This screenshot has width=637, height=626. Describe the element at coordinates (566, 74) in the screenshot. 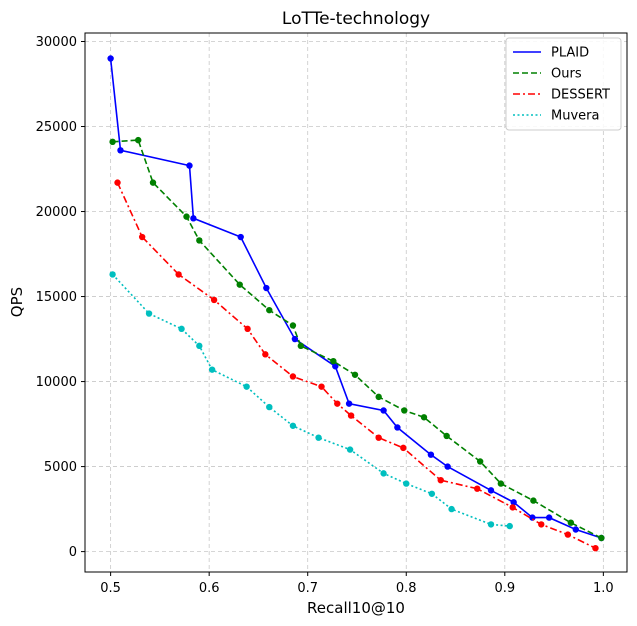

I see `legend-label-ours: Ours` at that location.